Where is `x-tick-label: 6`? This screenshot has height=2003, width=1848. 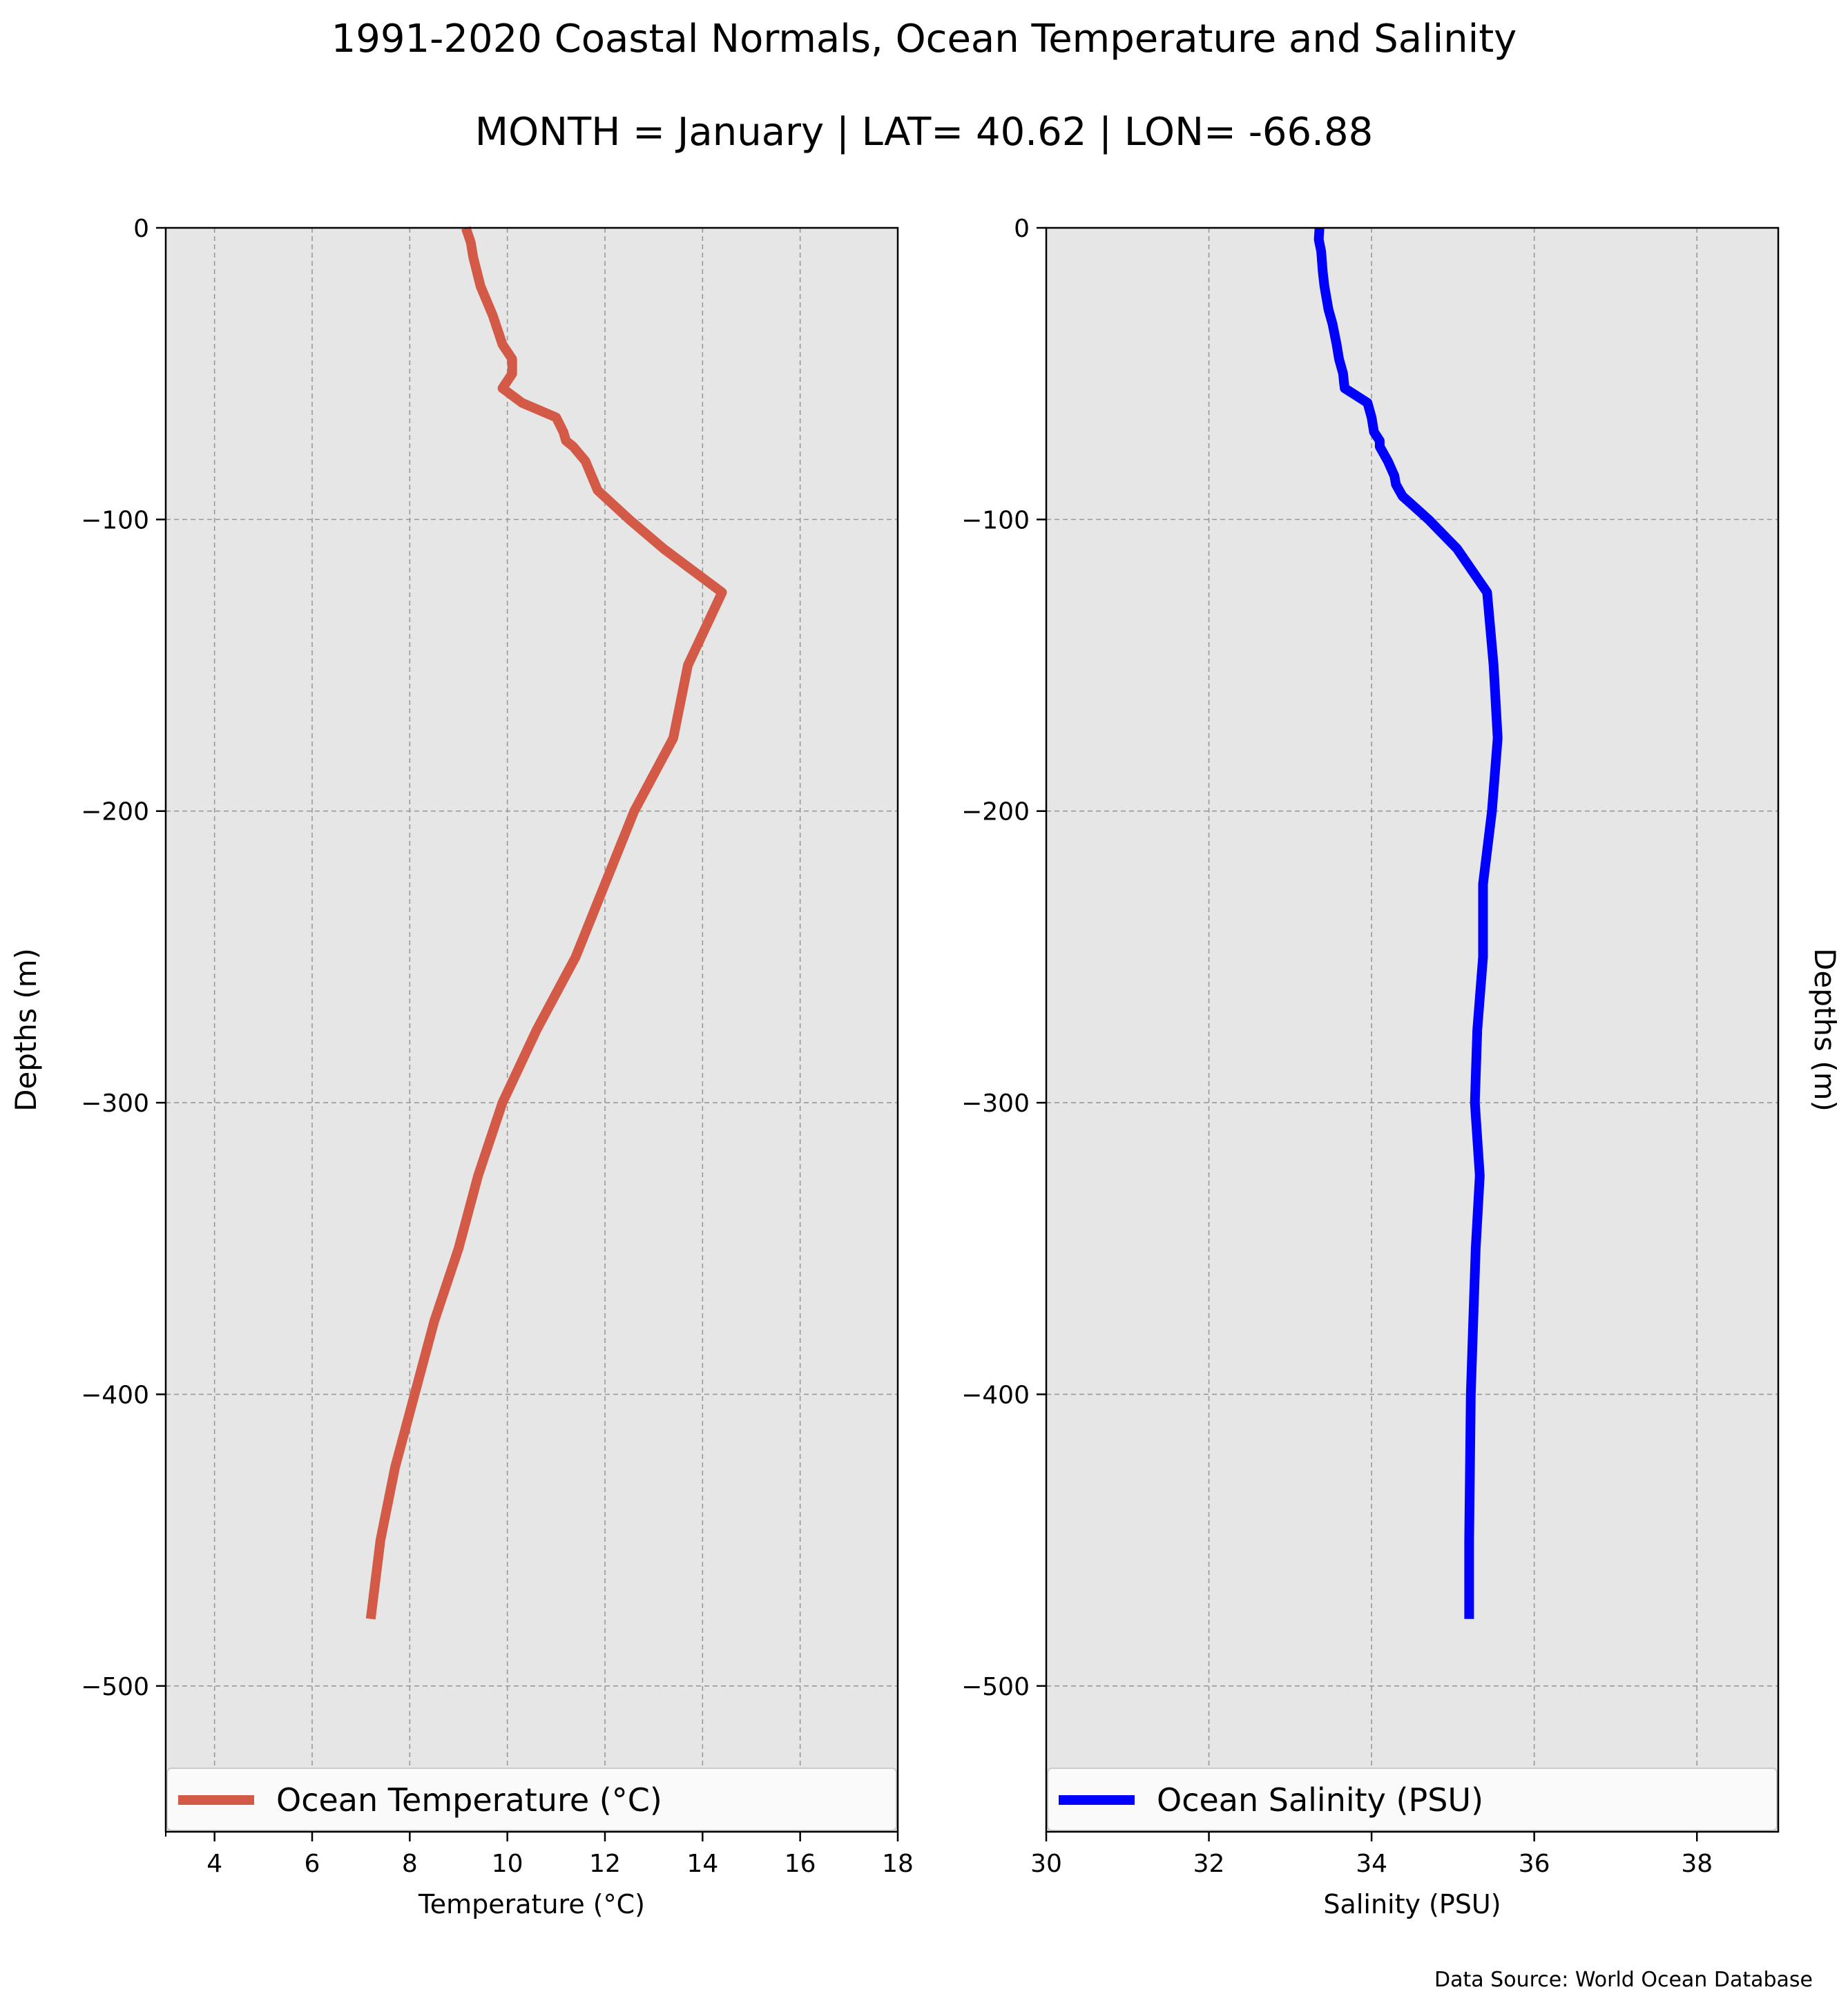
x-tick-label: 6 is located at coordinates (312, 1864).